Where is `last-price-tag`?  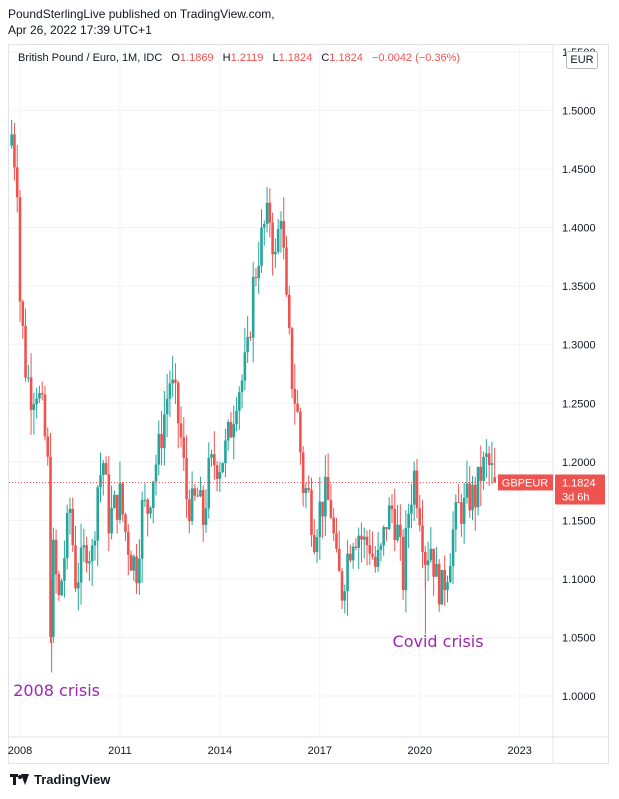
last-price-tag is located at coordinates (580, 489).